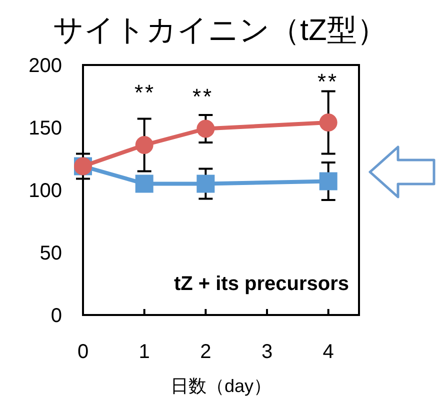 The height and width of the screenshot is (402, 439). I want to click on annotation: tZ + its precursors, so click(261, 284).